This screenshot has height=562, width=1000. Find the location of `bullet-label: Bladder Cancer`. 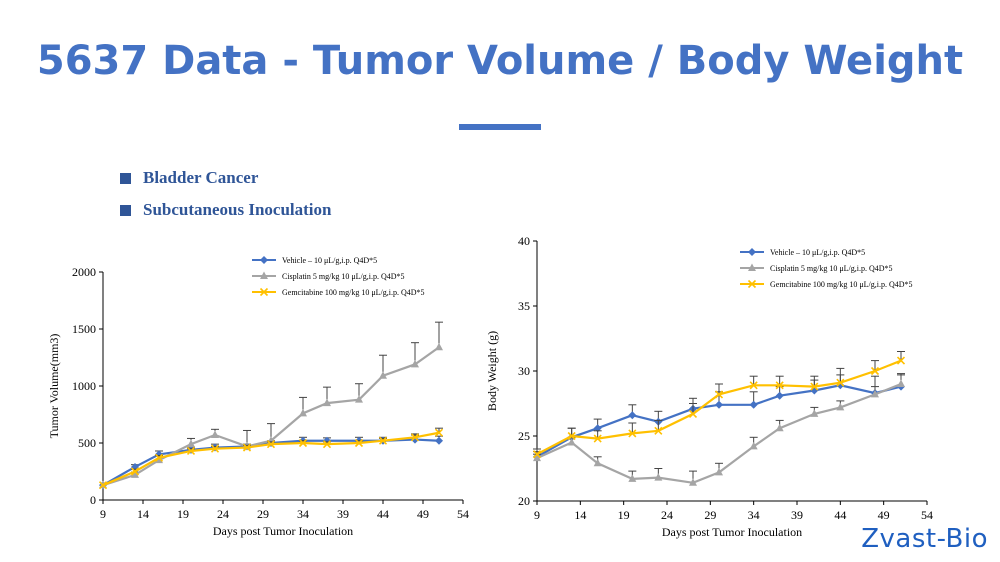

bullet-label: Bladder Cancer is located at coordinates (201, 177).